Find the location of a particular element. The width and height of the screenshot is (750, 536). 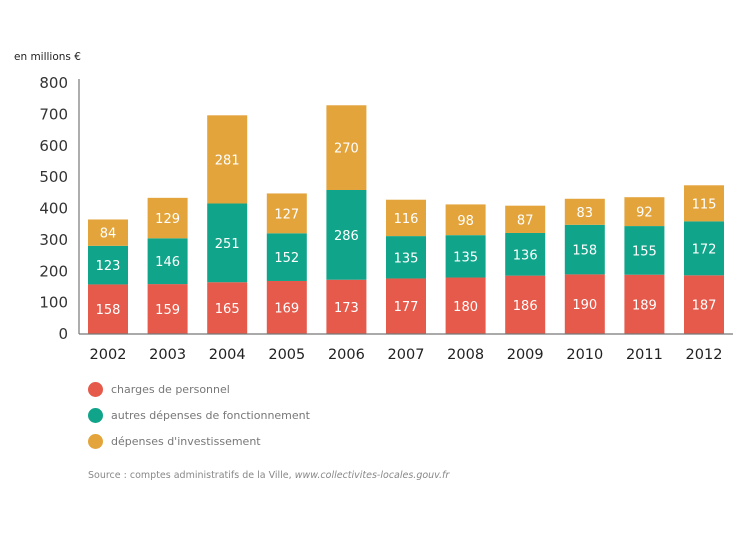

x-tick-label: 2007 is located at coordinates (406, 355).